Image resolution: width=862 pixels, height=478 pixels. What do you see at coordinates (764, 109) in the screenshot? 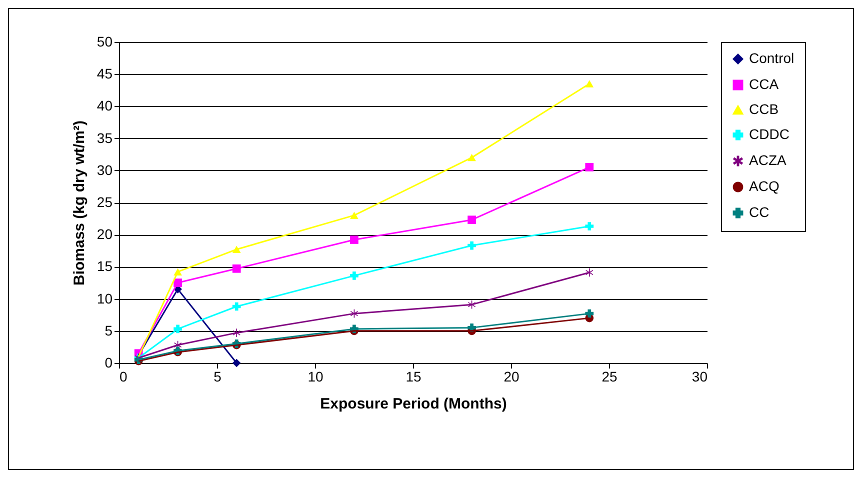
I see `legend-label: CCB` at bounding box center [764, 109].